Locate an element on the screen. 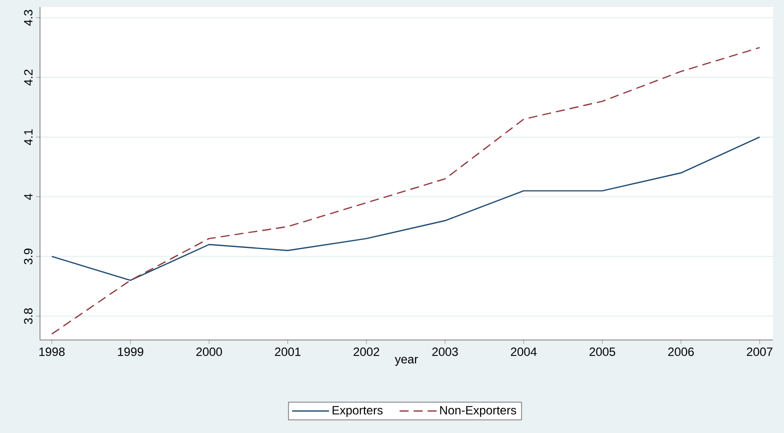 This screenshot has height=433, width=784. x-tick-label: 2001 is located at coordinates (287, 352).